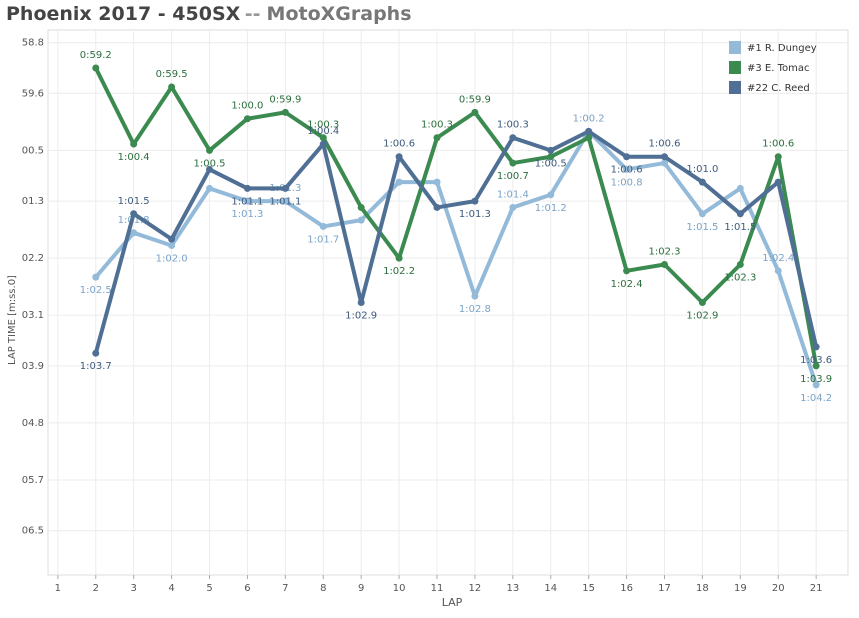 This screenshot has height=618, width=859. I want to click on data-label: 1:00.4, so click(134, 157).